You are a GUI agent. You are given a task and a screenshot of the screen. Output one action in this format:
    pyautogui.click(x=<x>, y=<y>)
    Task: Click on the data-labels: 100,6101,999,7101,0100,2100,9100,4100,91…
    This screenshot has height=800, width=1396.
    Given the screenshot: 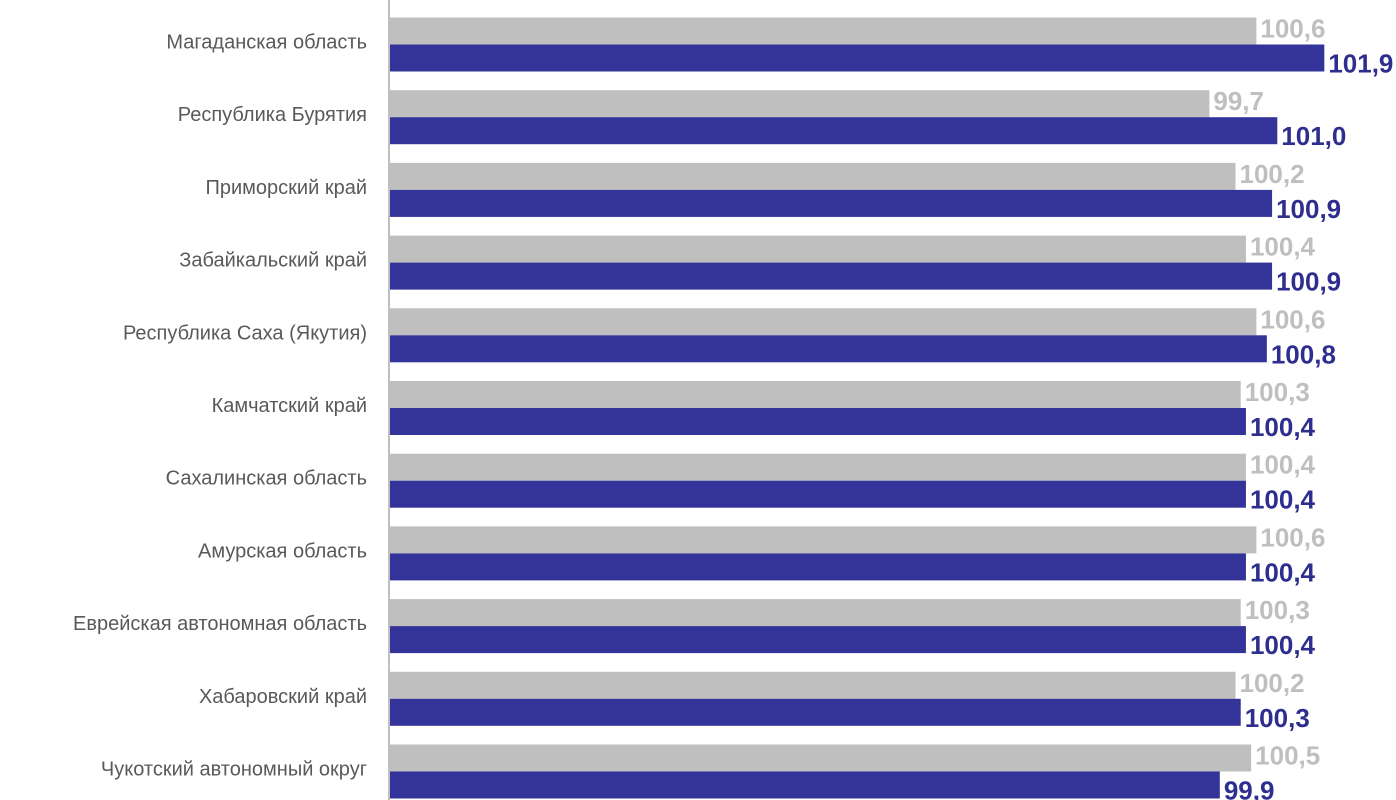 What is the action you would take?
    pyautogui.click(x=1303, y=407)
    